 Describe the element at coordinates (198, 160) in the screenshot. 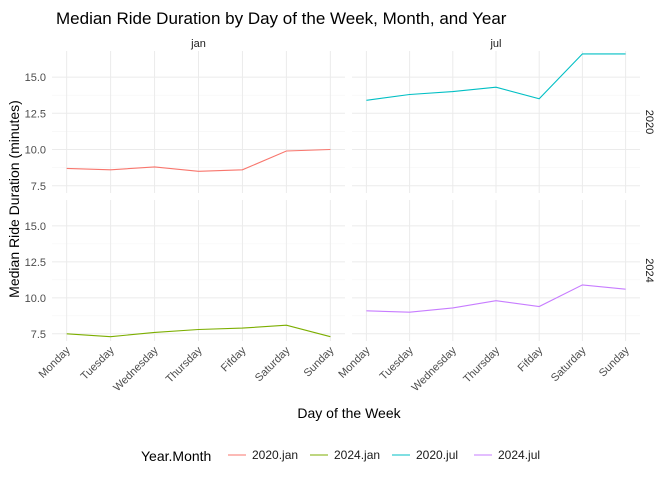

I see `series-line-2020.jan` at that location.